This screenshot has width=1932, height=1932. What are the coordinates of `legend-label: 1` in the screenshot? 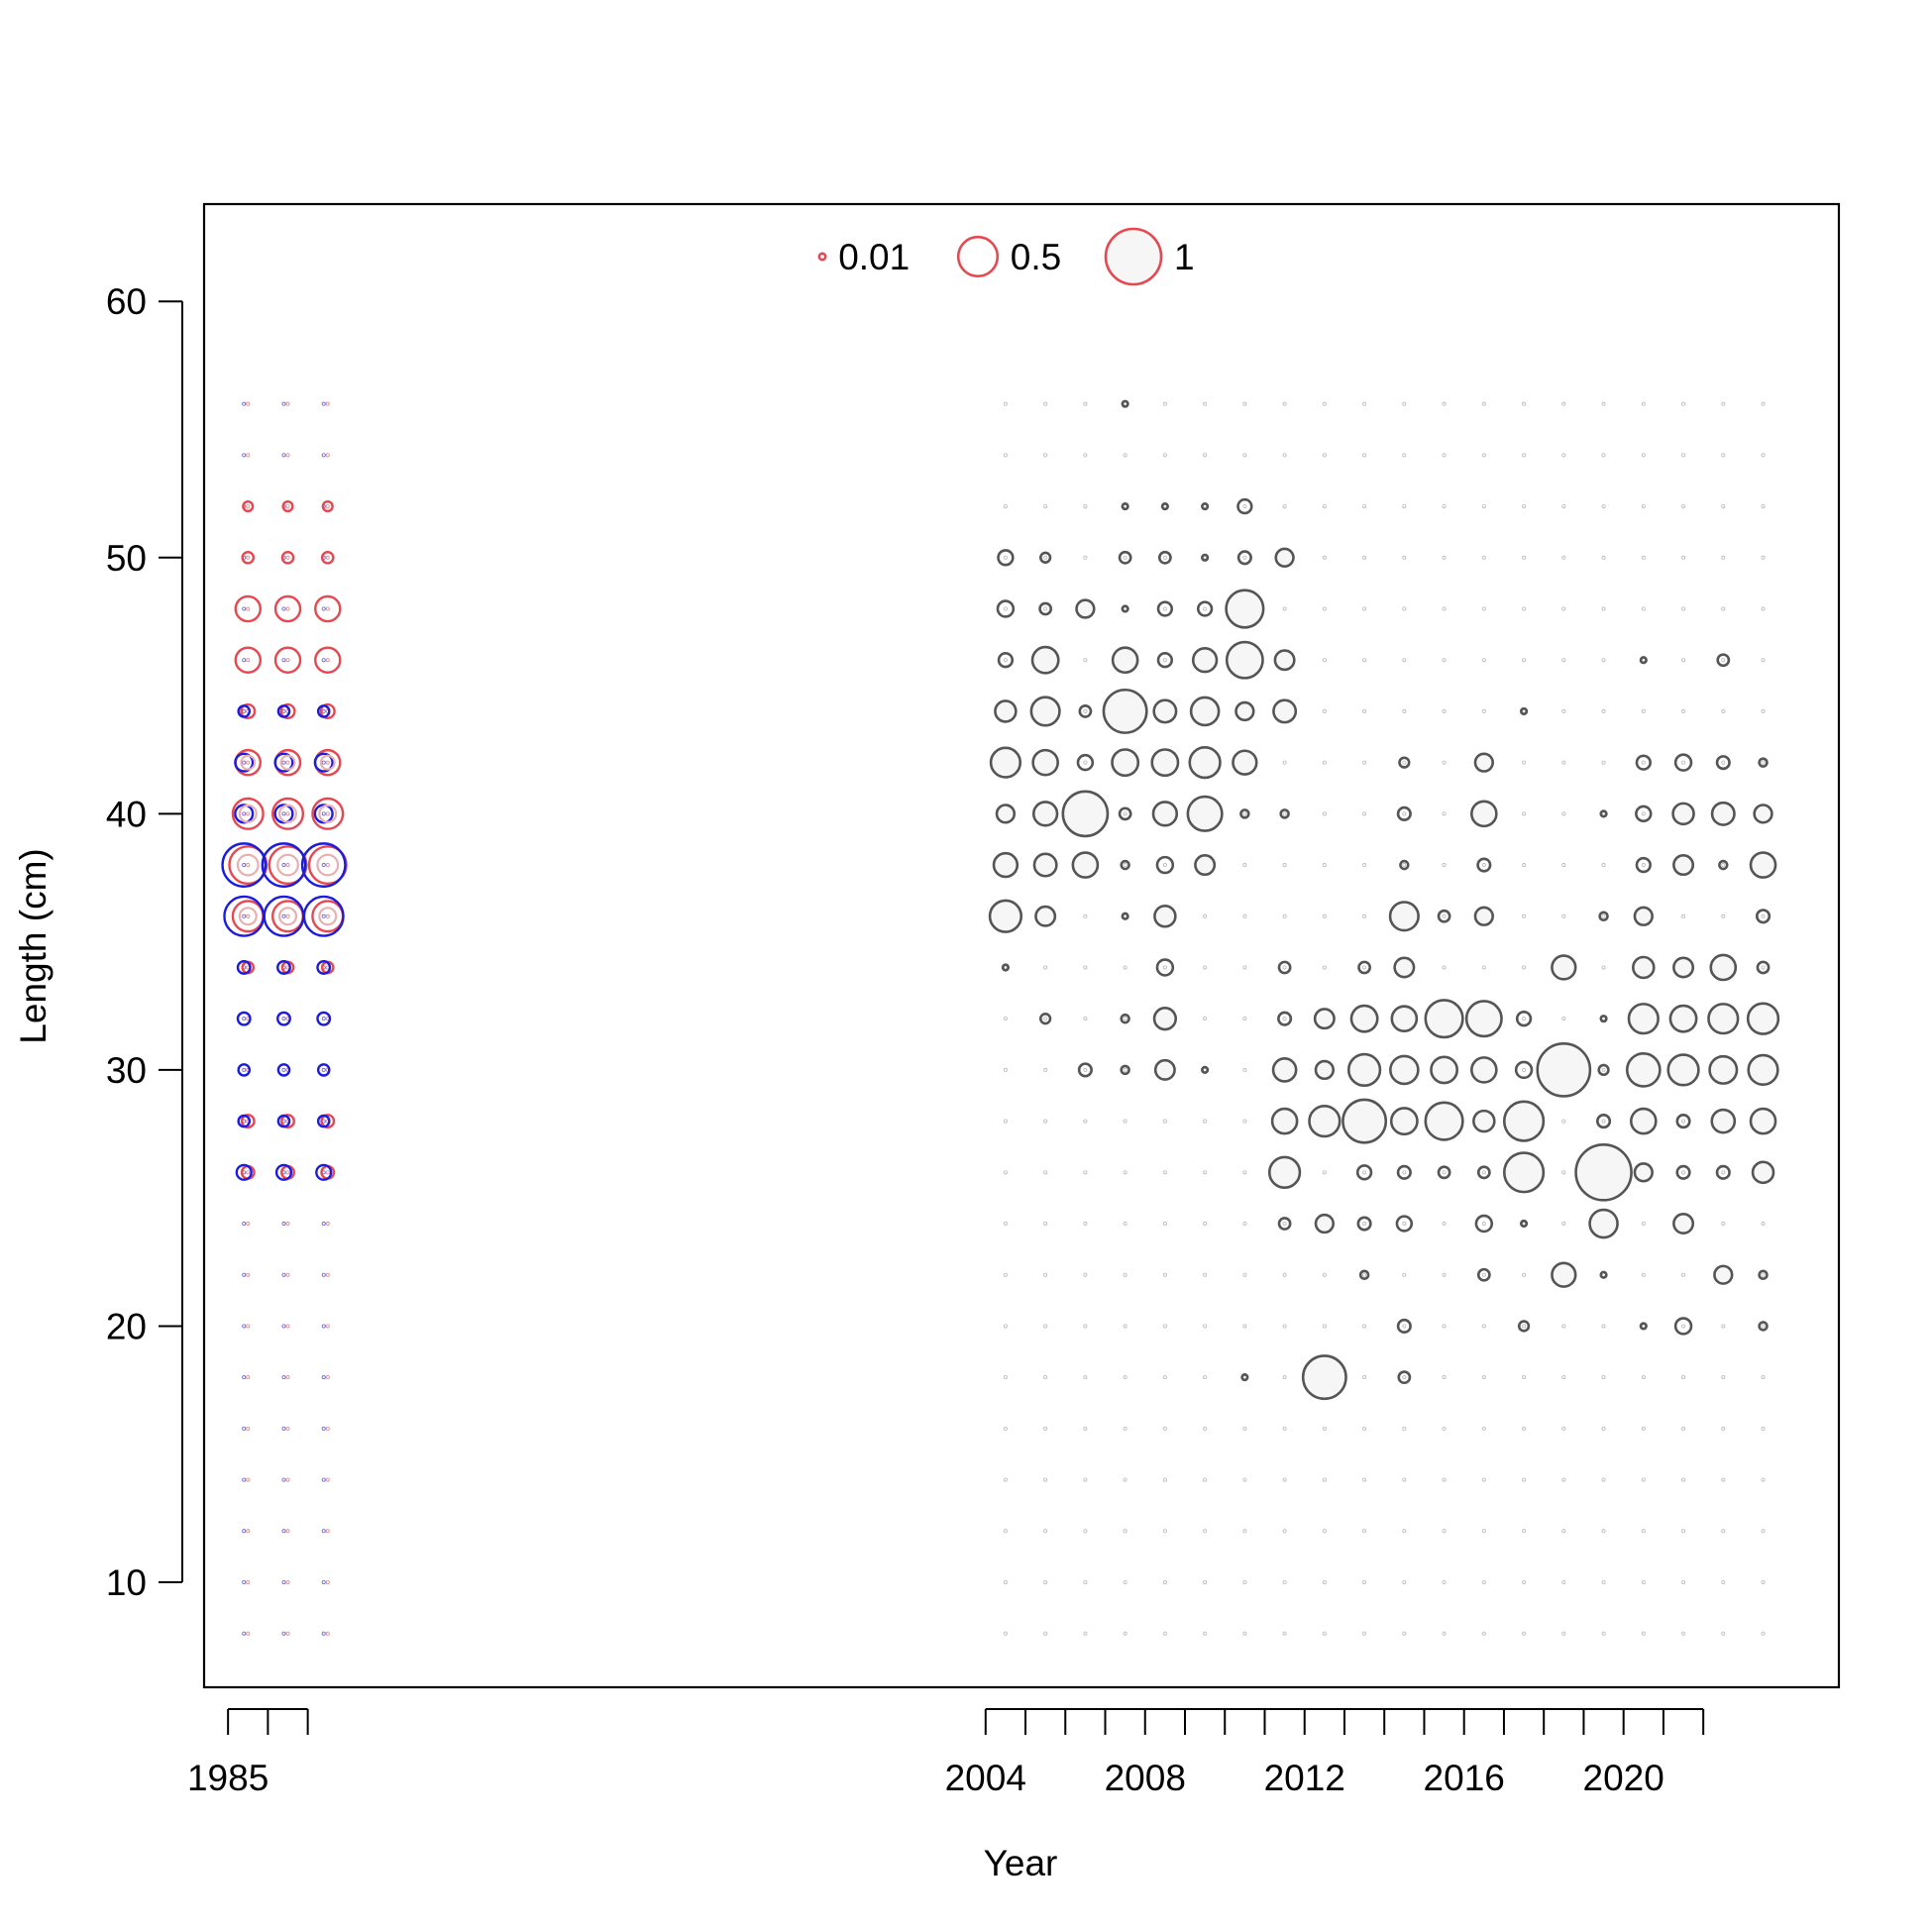 It's located at (1185, 257).